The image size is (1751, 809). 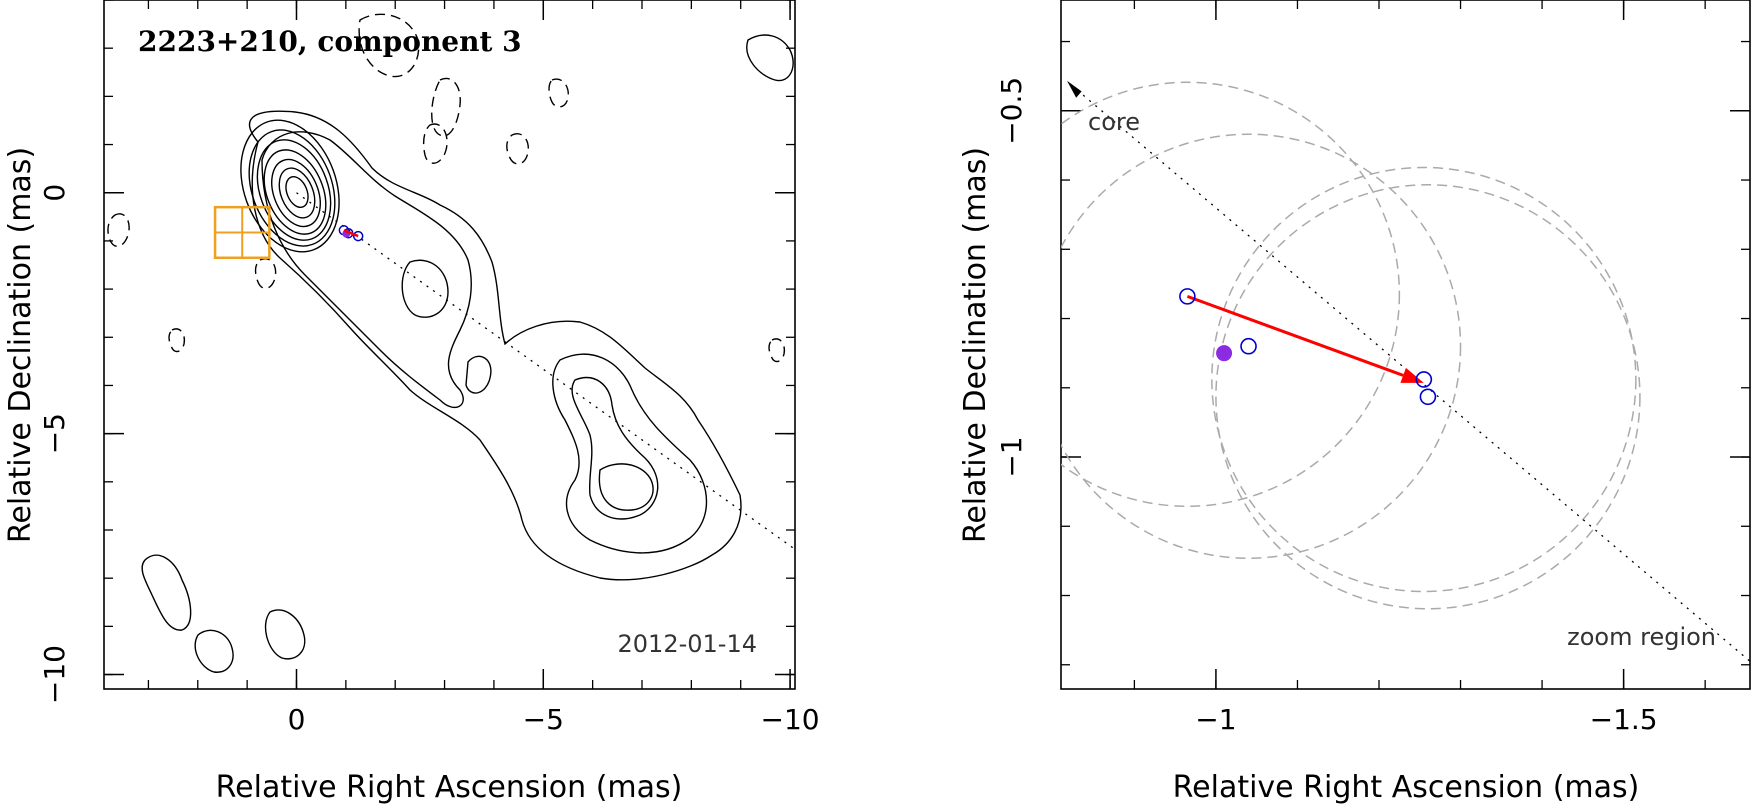 What do you see at coordinates (1406, 787) in the screenshot?
I see `right-x-axis-label: Relative Right Ascension (mas)` at bounding box center [1406, 787].